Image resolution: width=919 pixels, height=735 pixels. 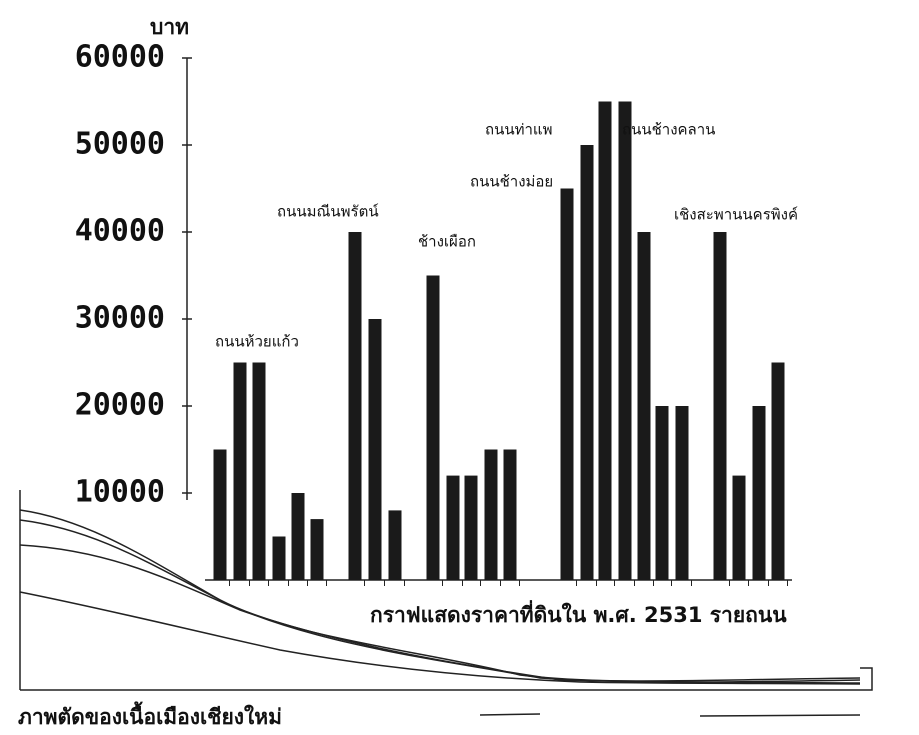 I want to click on y-tick-label: 10000, so click(x=120, y=492).